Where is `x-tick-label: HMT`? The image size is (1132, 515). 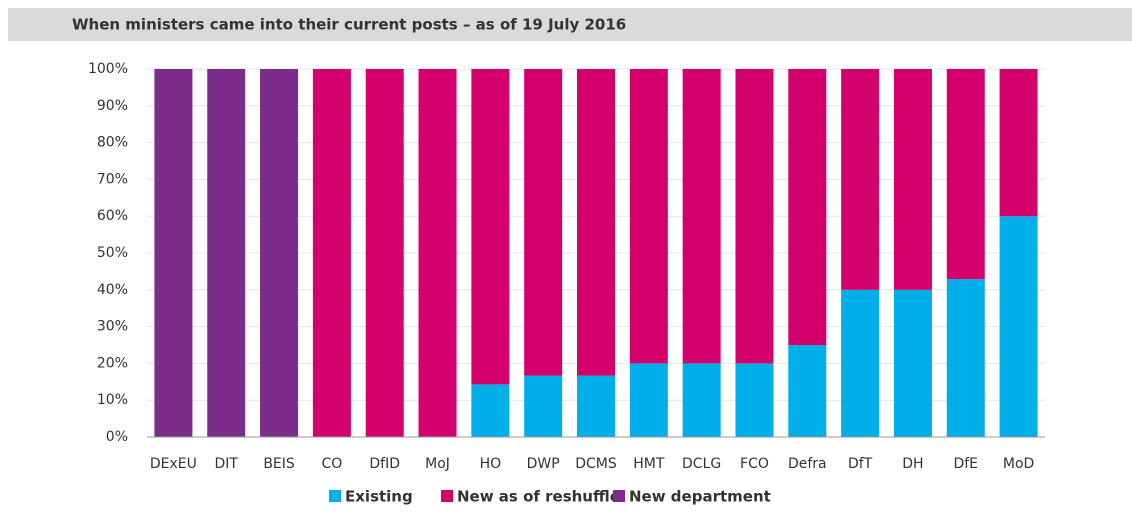
x-tick-label: HMT is located at coordinates (649, 464).